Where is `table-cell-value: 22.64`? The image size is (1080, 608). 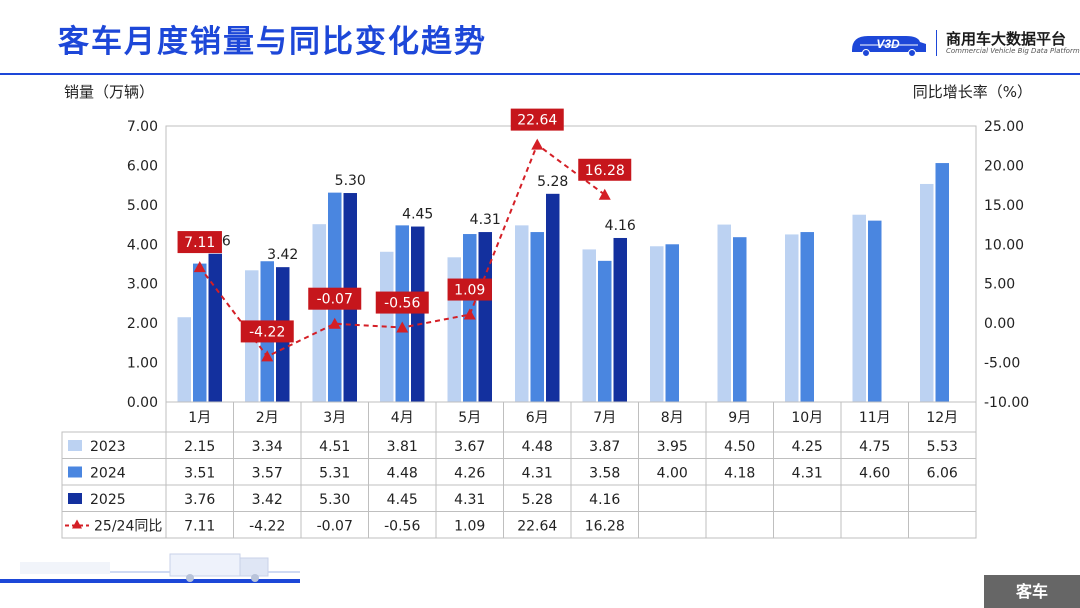
table-cell-value: 22.64 is located at coordinates (537, 527).